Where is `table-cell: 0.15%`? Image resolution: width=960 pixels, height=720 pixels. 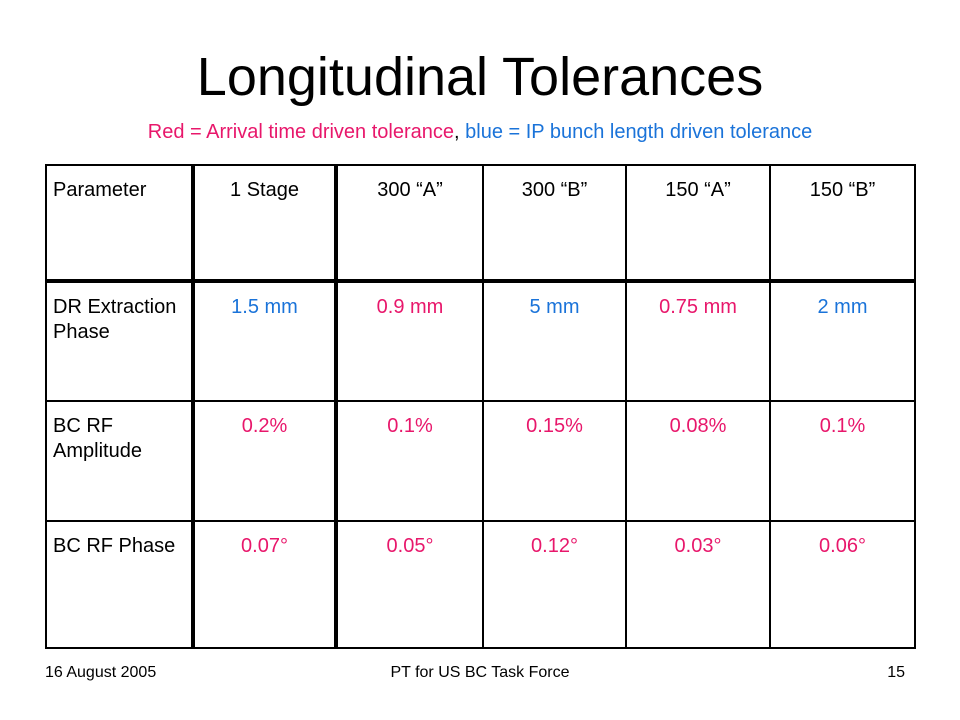 table-cell: 0.15% is located at coordinates (554, 461).